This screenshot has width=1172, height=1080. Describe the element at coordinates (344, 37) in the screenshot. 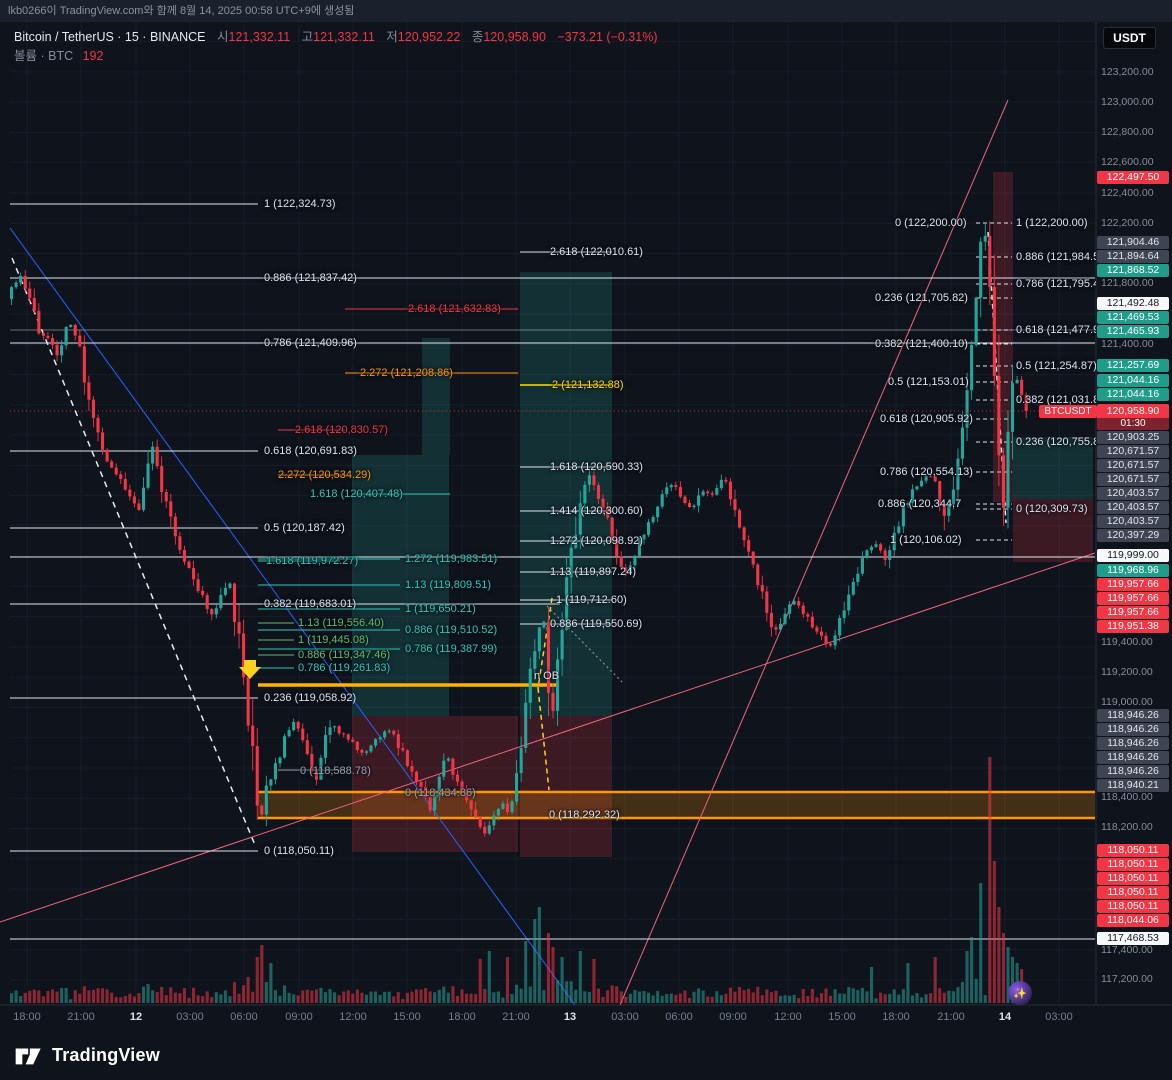

I see `high-value: 121,332.11` at that location.